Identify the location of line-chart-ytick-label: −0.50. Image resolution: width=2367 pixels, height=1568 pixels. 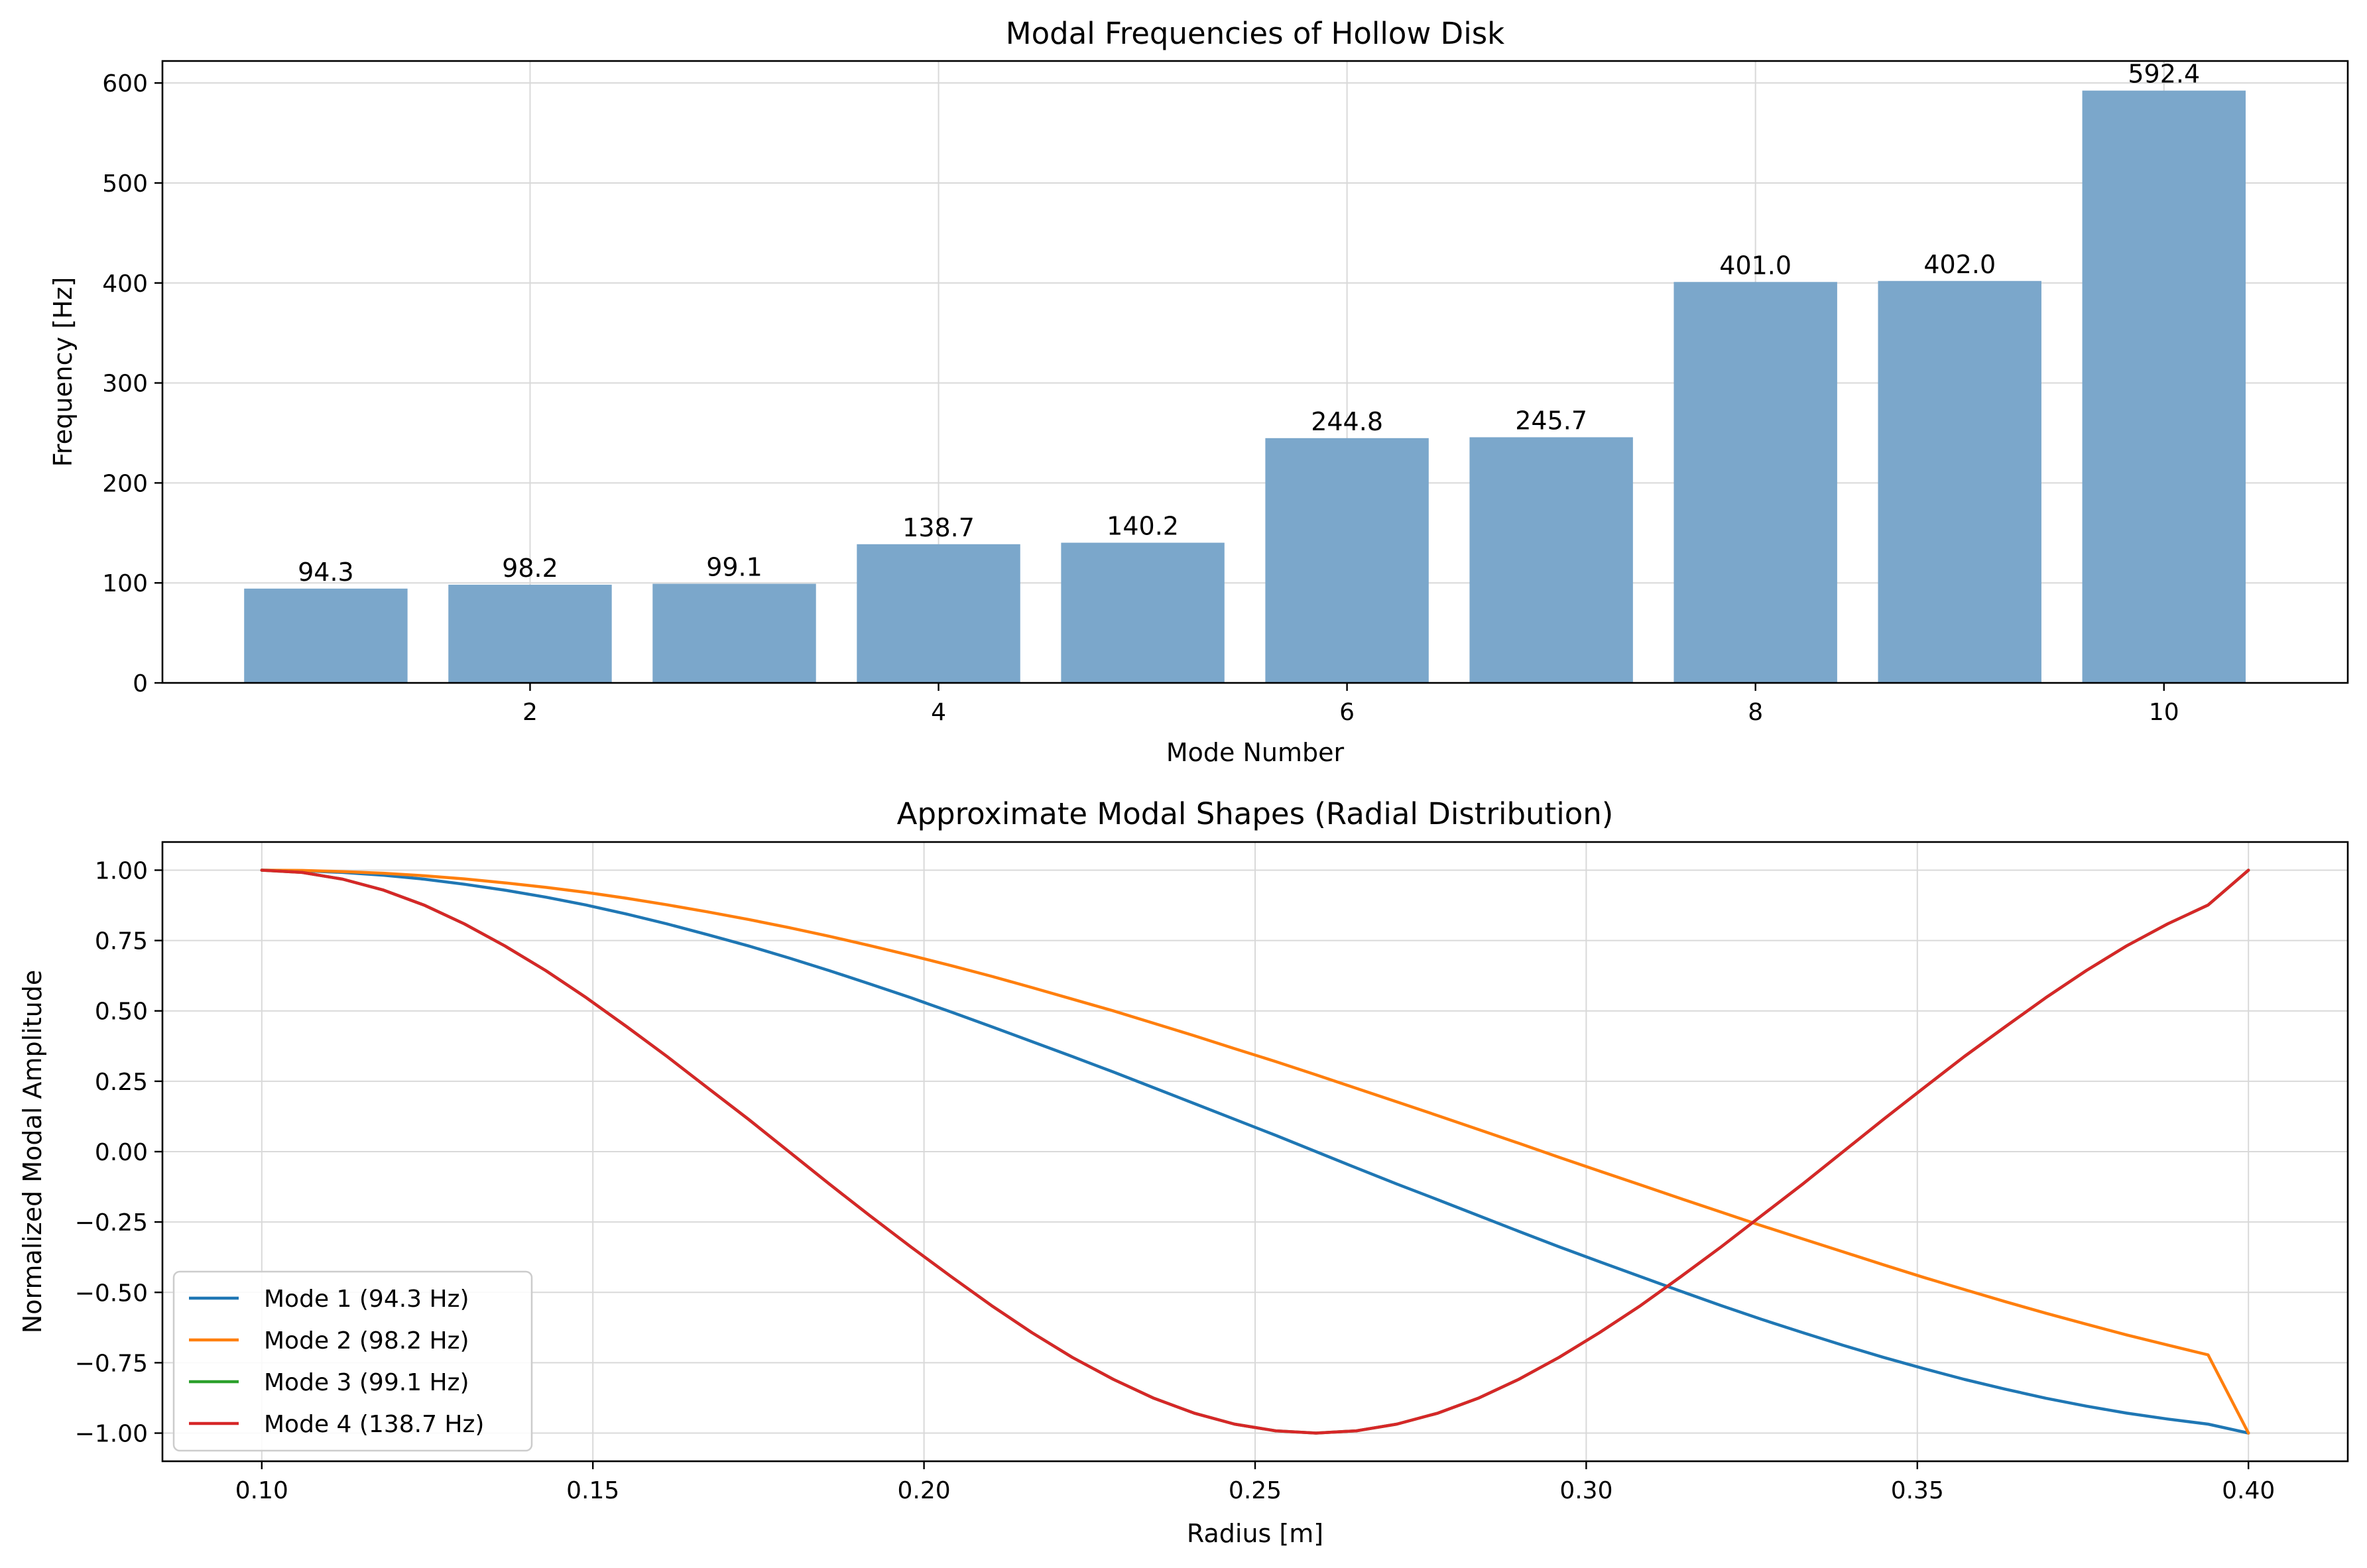
(111, 1293).